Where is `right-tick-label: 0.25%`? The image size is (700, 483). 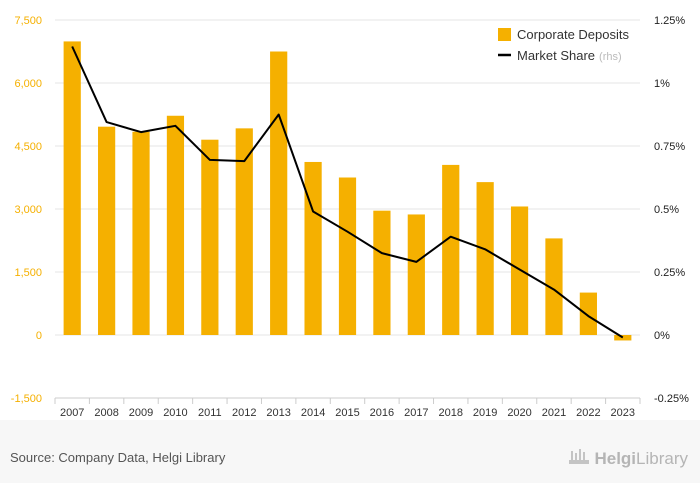
right-tick-label: 0.25% is located at coordinates (669, 273).